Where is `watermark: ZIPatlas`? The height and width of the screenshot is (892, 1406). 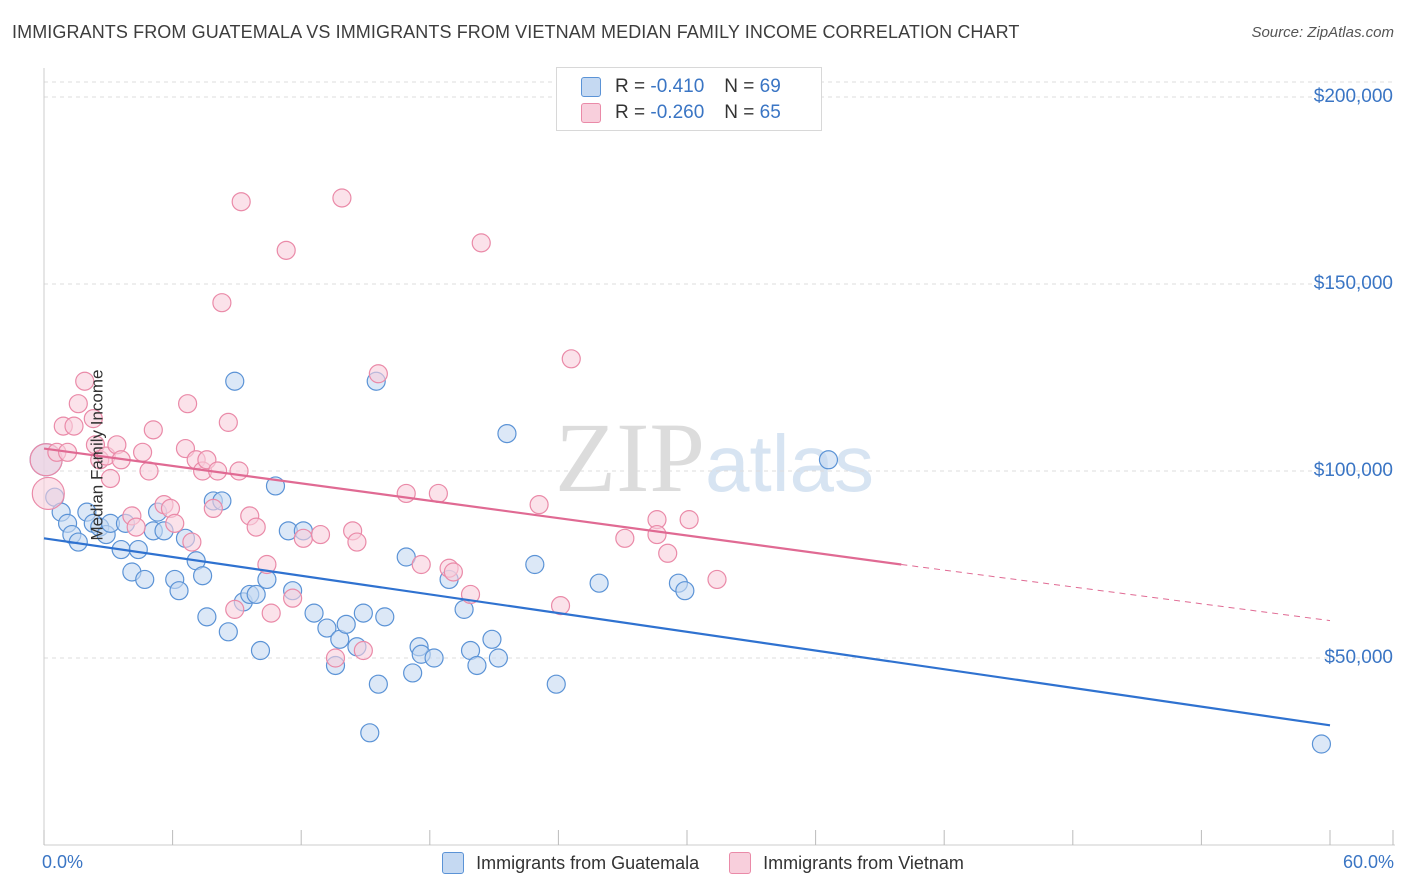
watermark: ZIPatlas is located at coordinates (714, 457).